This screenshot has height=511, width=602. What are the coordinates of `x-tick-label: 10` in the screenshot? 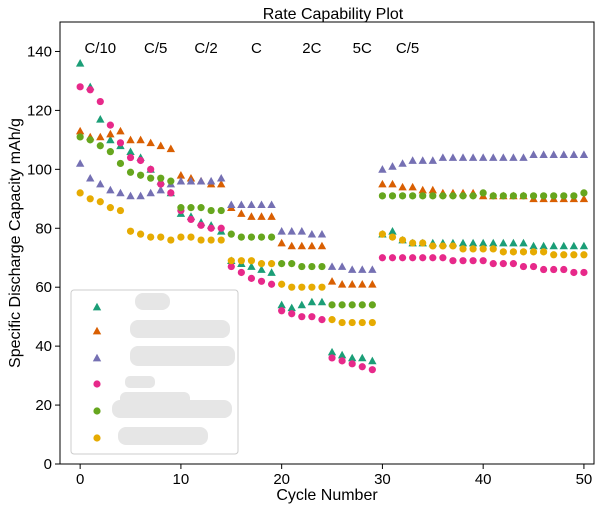 It's located at (181, 479).